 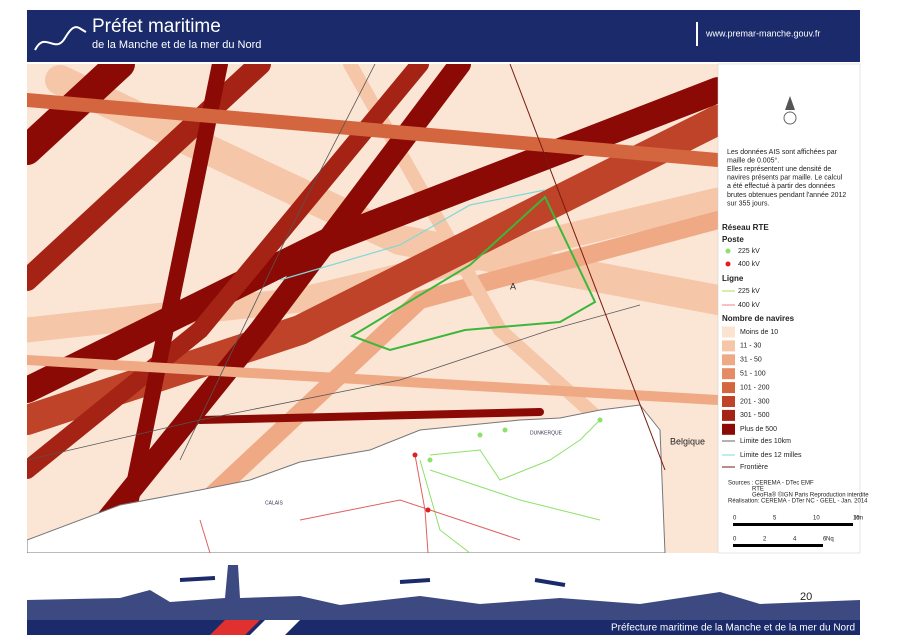 What do you see at coordinates (765, 540) in the screenshot?
I see `scale-label: 2` at bounding box center [765, 540].